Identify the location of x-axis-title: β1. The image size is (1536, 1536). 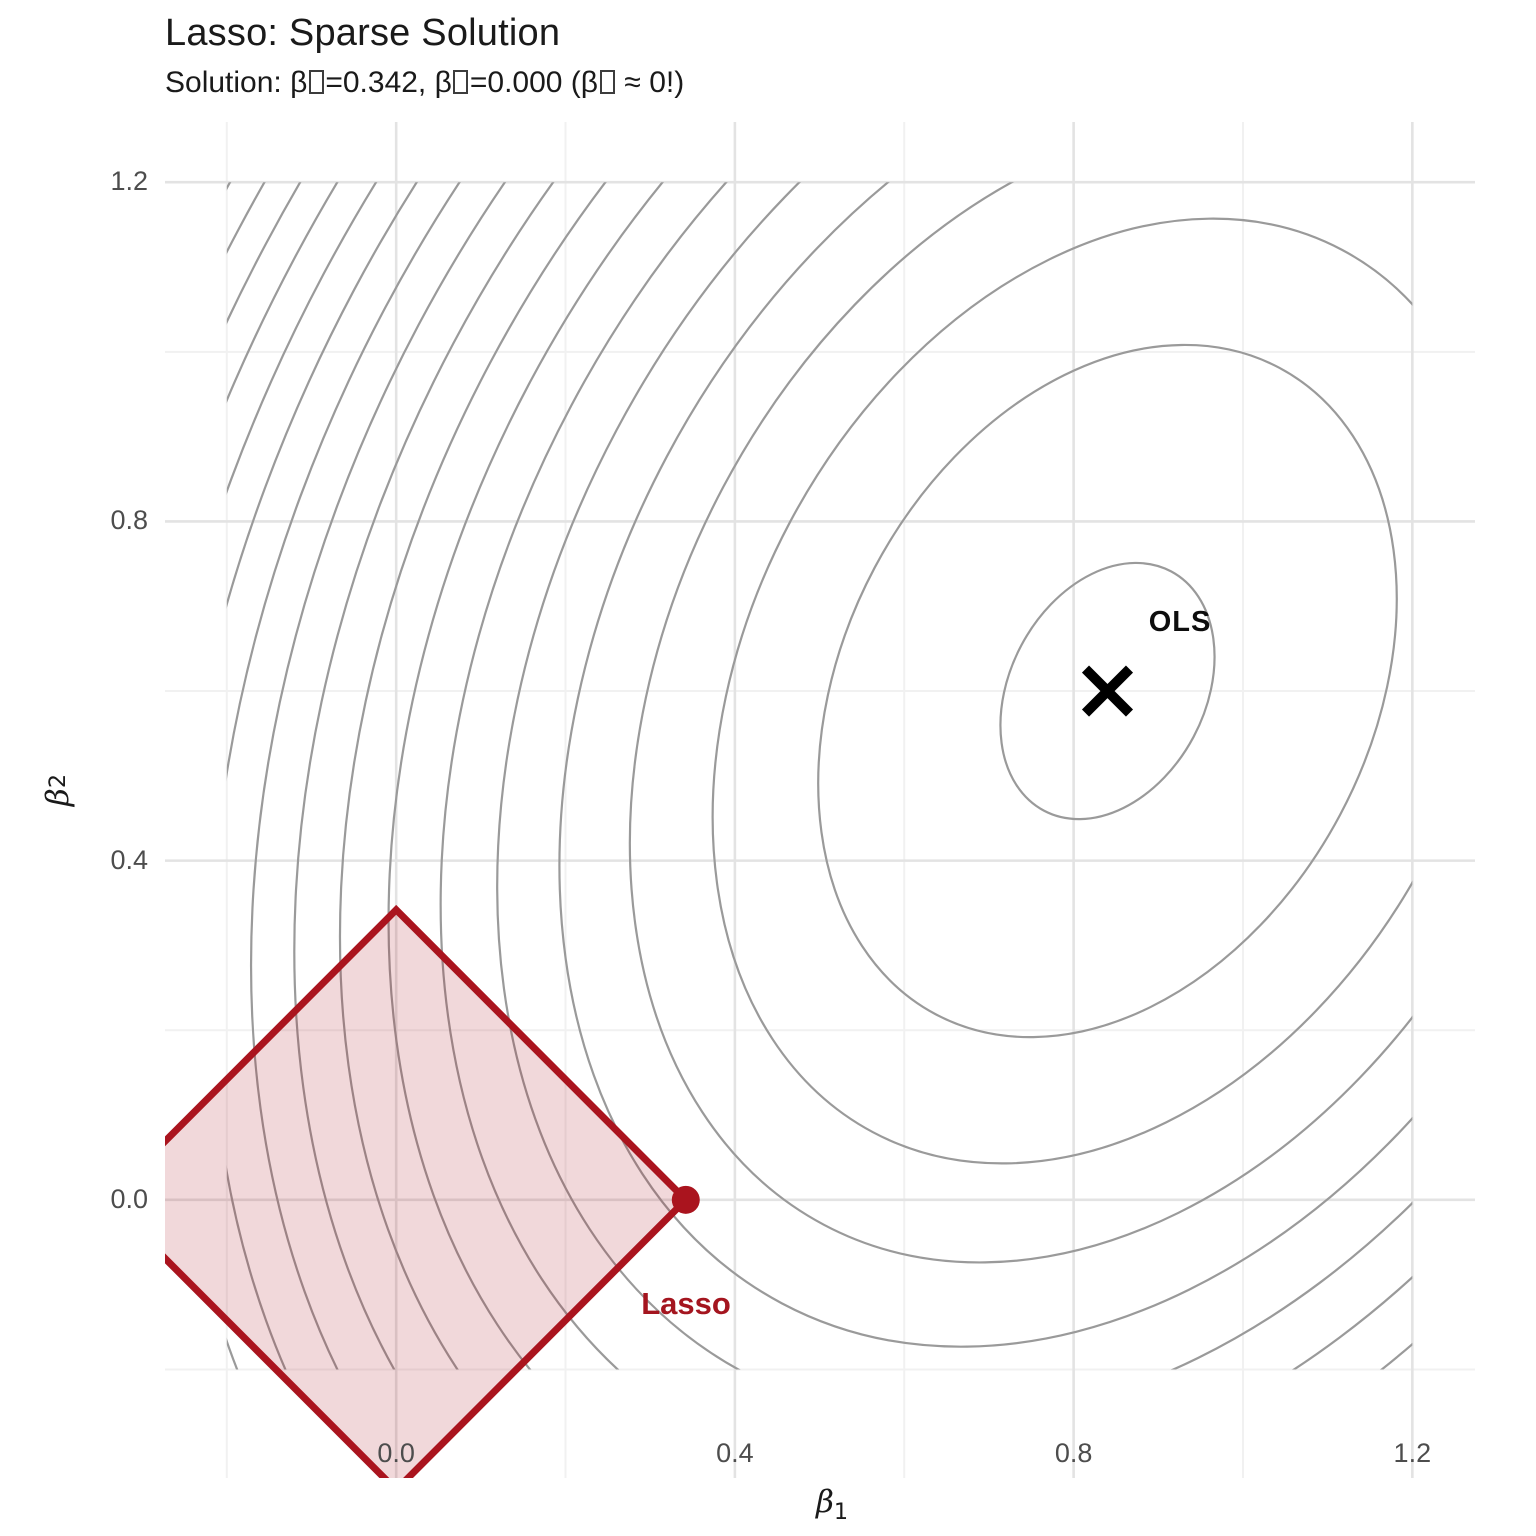
(832, 1504).